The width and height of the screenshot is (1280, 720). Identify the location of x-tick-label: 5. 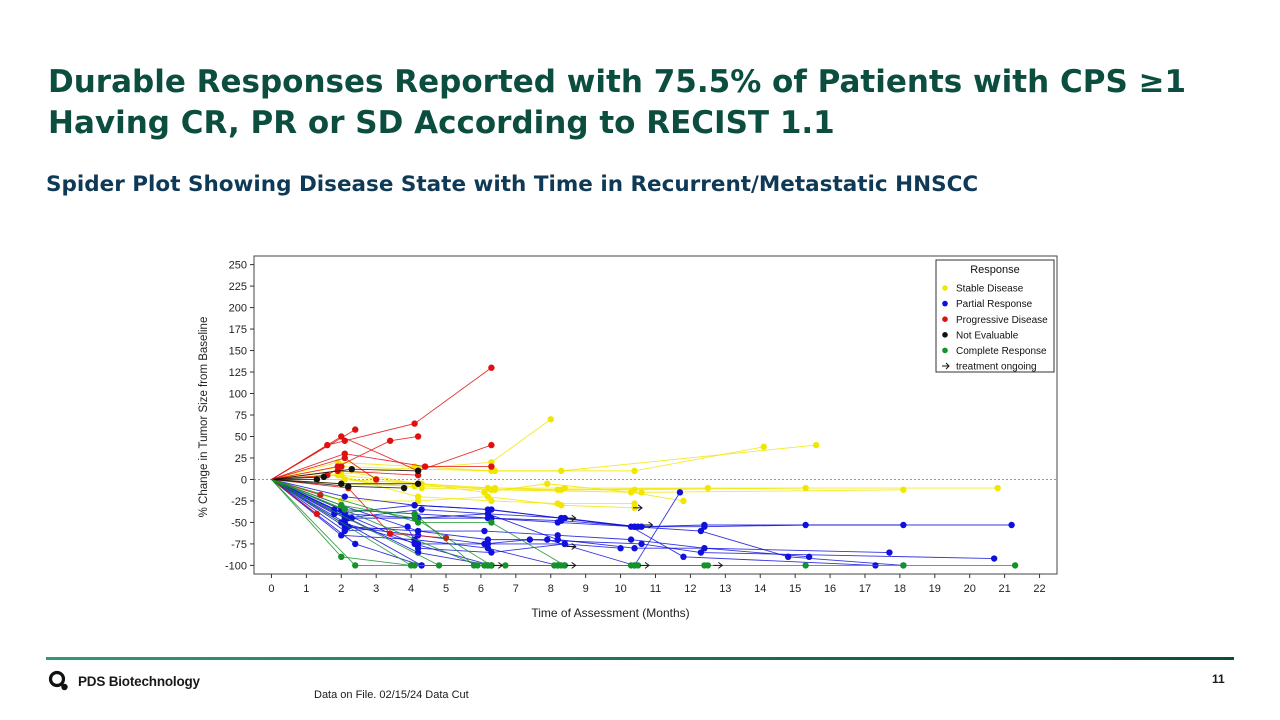
(446, 589).